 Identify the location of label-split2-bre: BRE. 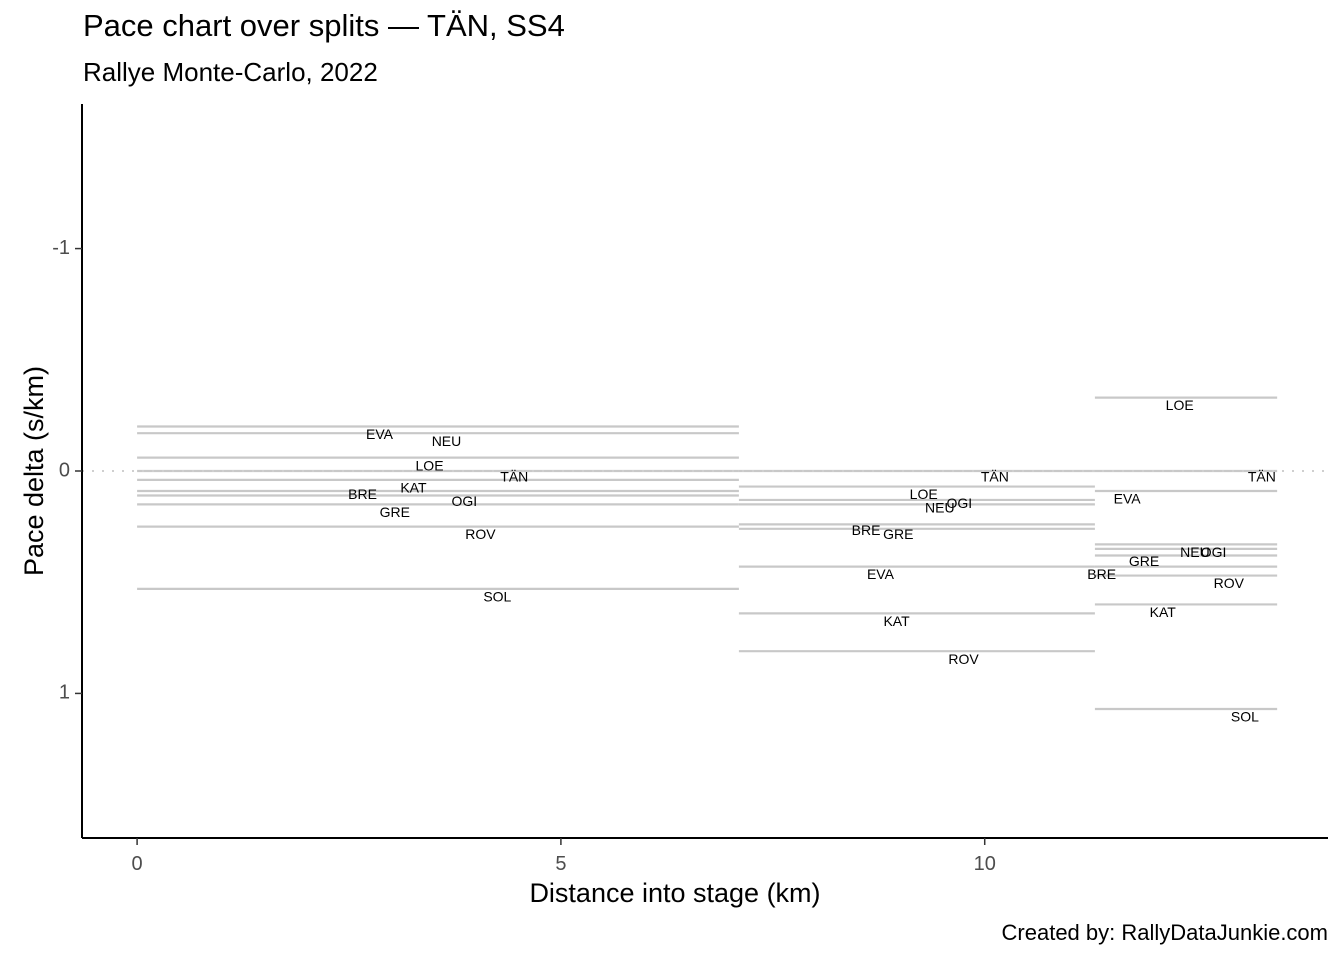
(866, 530).